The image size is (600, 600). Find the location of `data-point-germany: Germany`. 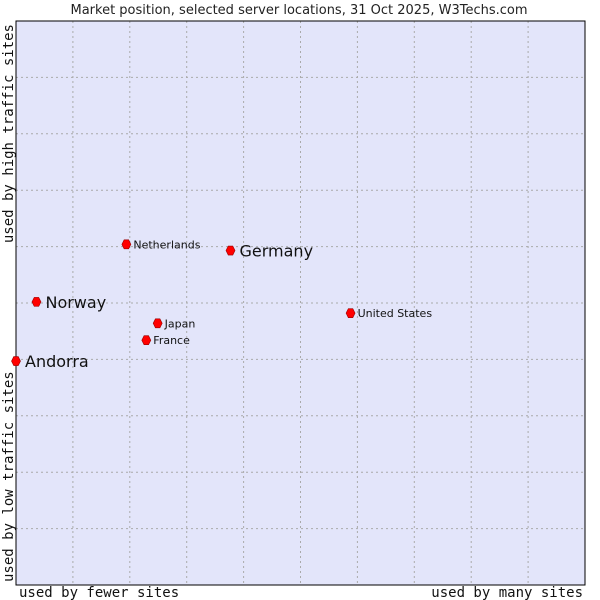

data-point-germany: Germany is located at coordinates (269, 251).